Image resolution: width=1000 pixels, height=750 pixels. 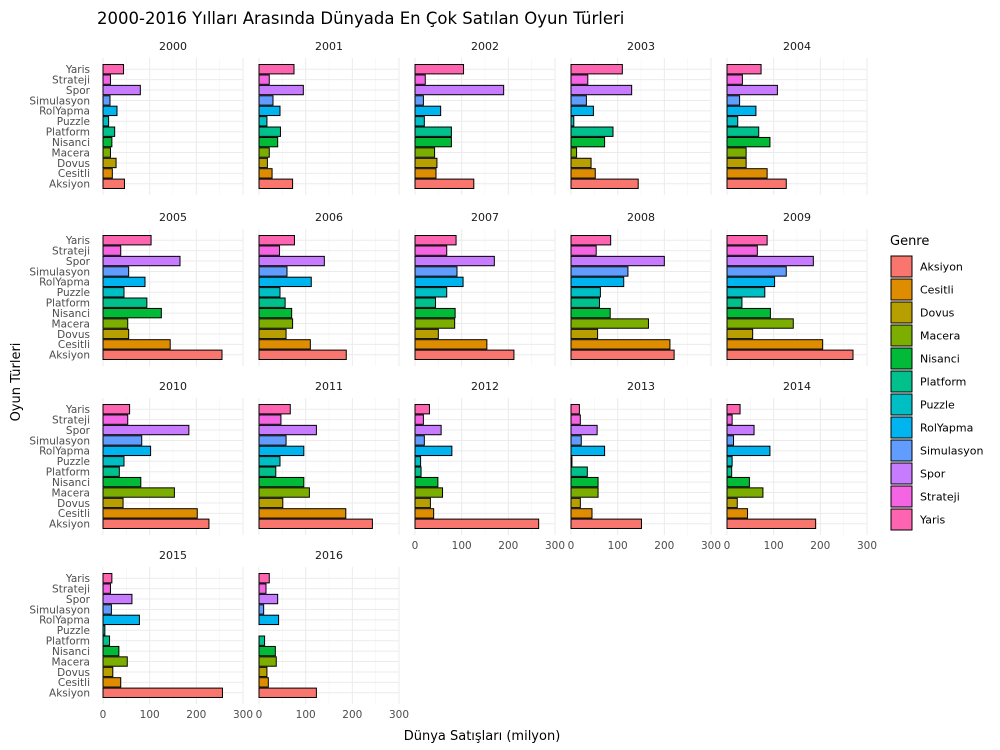 I want to click on y-tick-label: Puzzle, so click(x=73, y=462).